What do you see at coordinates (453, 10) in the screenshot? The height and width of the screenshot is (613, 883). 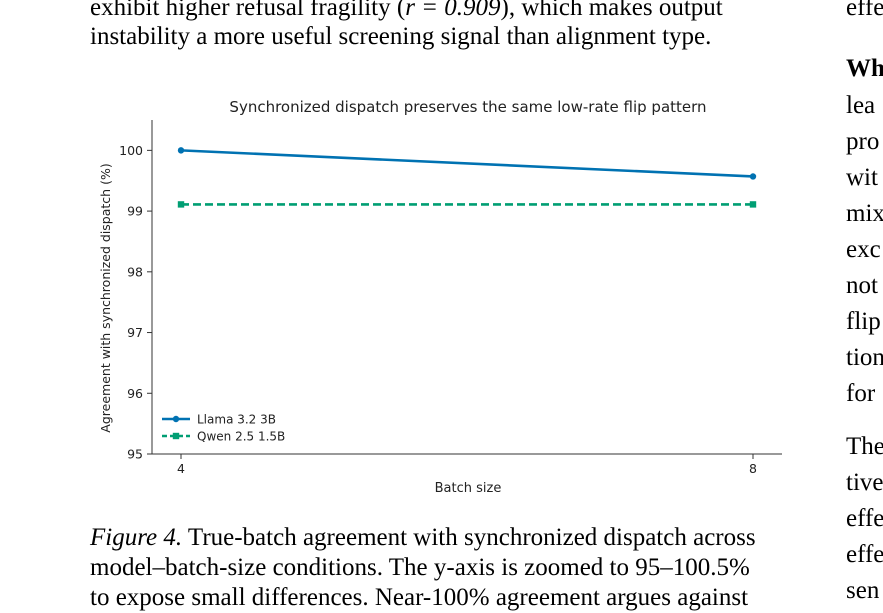 I see `body-line-1-math: r = 0.909` at bounding box center [453, 10].